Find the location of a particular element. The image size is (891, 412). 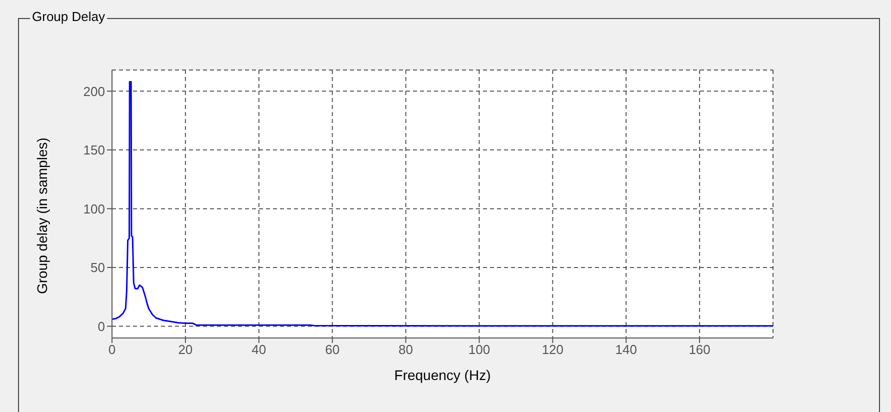

x-tick-label: 60 is located at coordinates (332, 350).